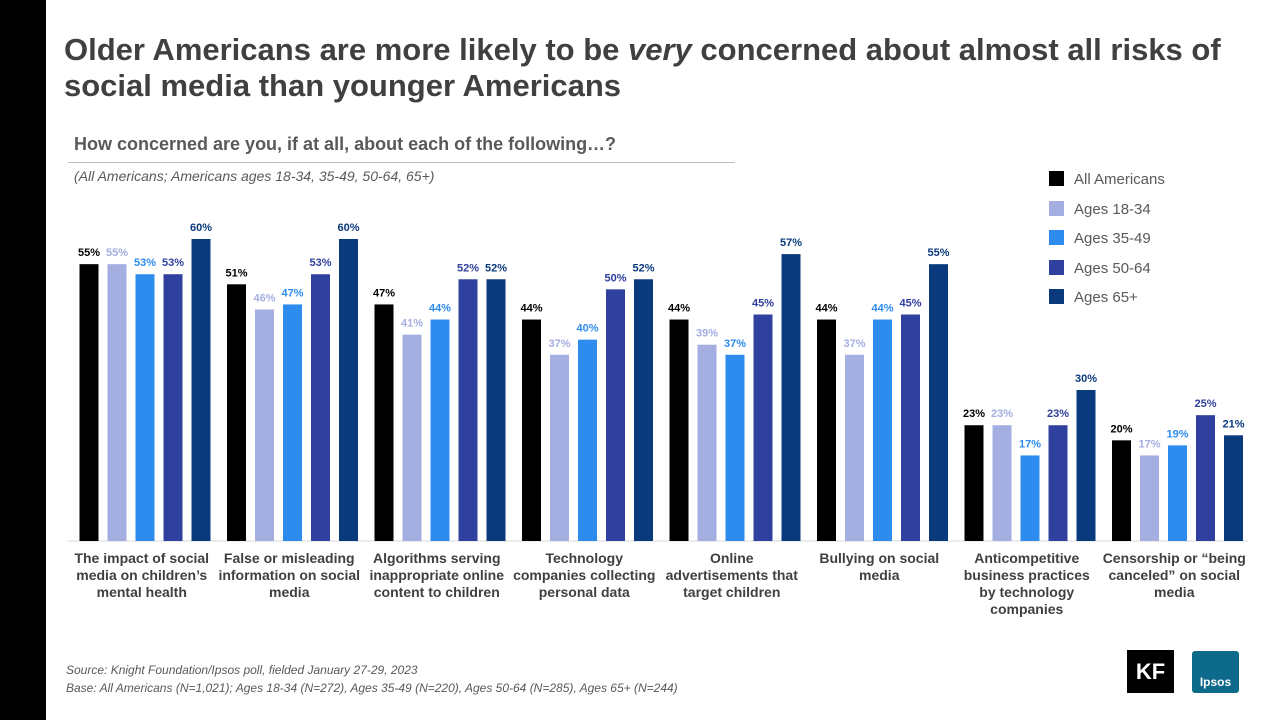 Image resolution: width=1280 pixels, height=720 pixels. Describe the element at coordinates (236, 273) in the screenshot. I see `data-label: 51%` at that location.